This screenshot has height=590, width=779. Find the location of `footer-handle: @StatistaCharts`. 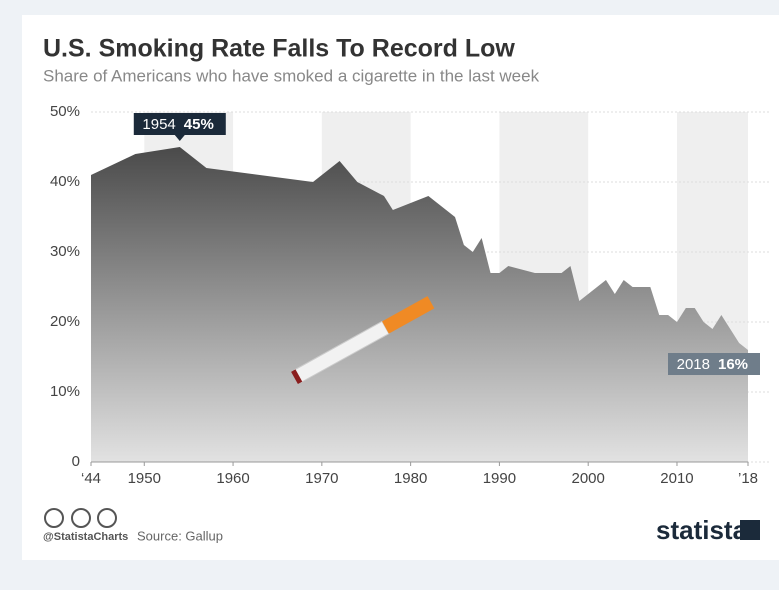

footer-handle: @StatistaCharts is located at coordinates (85, 537).